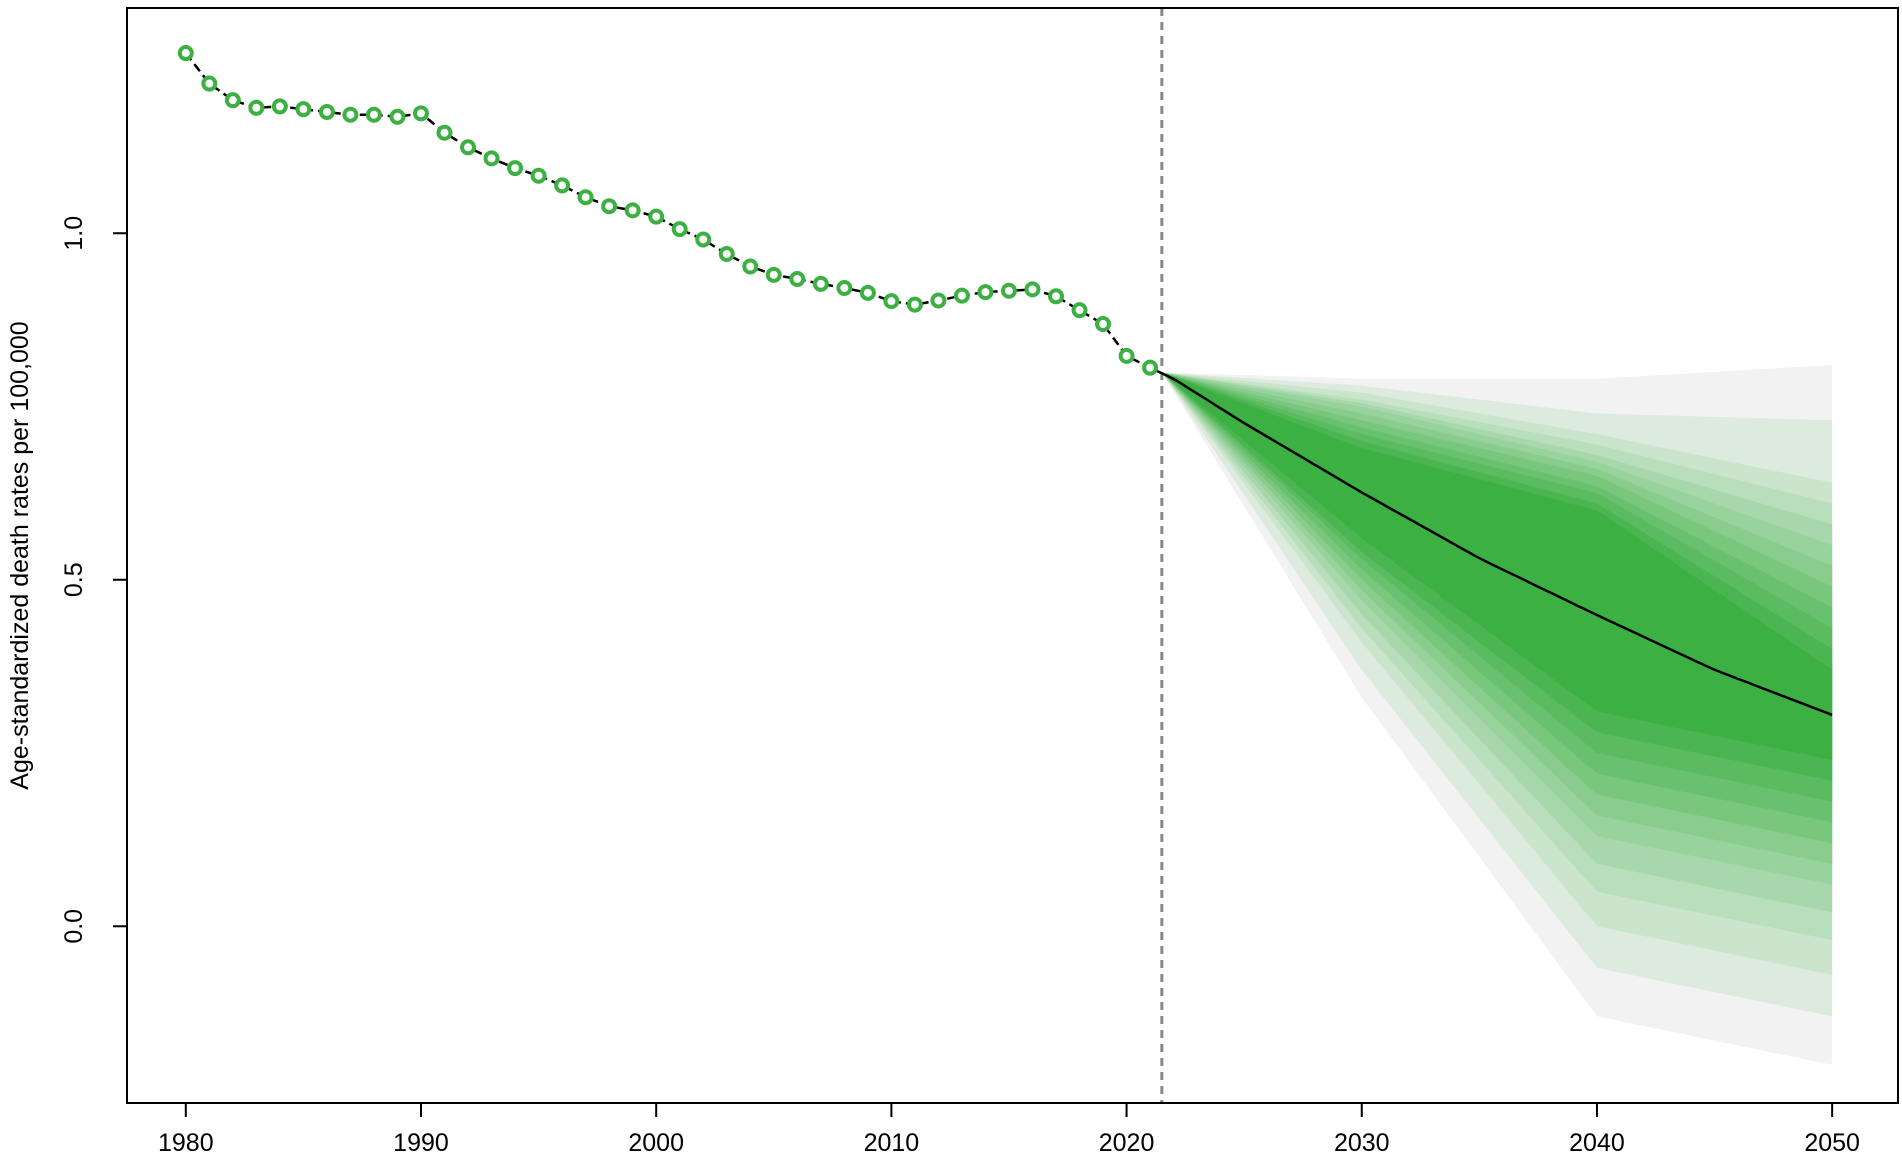  Describe the element at coordinates (1597, 1143) in the screenshot. I see `x-tick-label: 2040` at that location.